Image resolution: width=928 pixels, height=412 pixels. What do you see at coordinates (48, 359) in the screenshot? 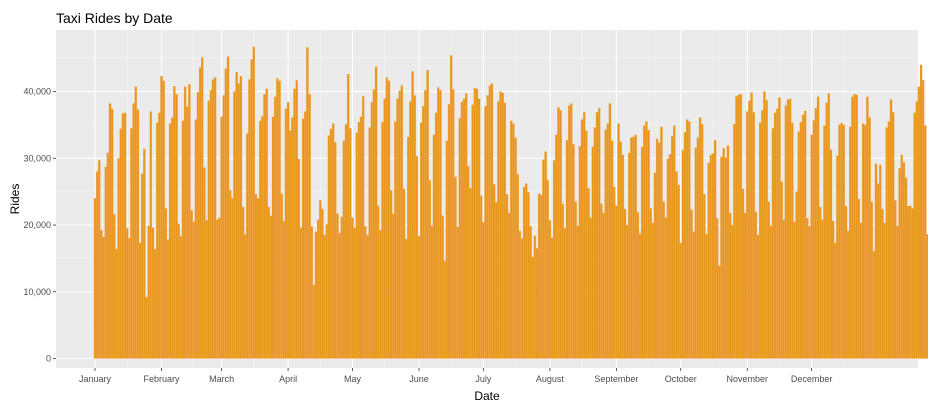
I see `y-tick-label: 0` at bounding box center [48, 359].